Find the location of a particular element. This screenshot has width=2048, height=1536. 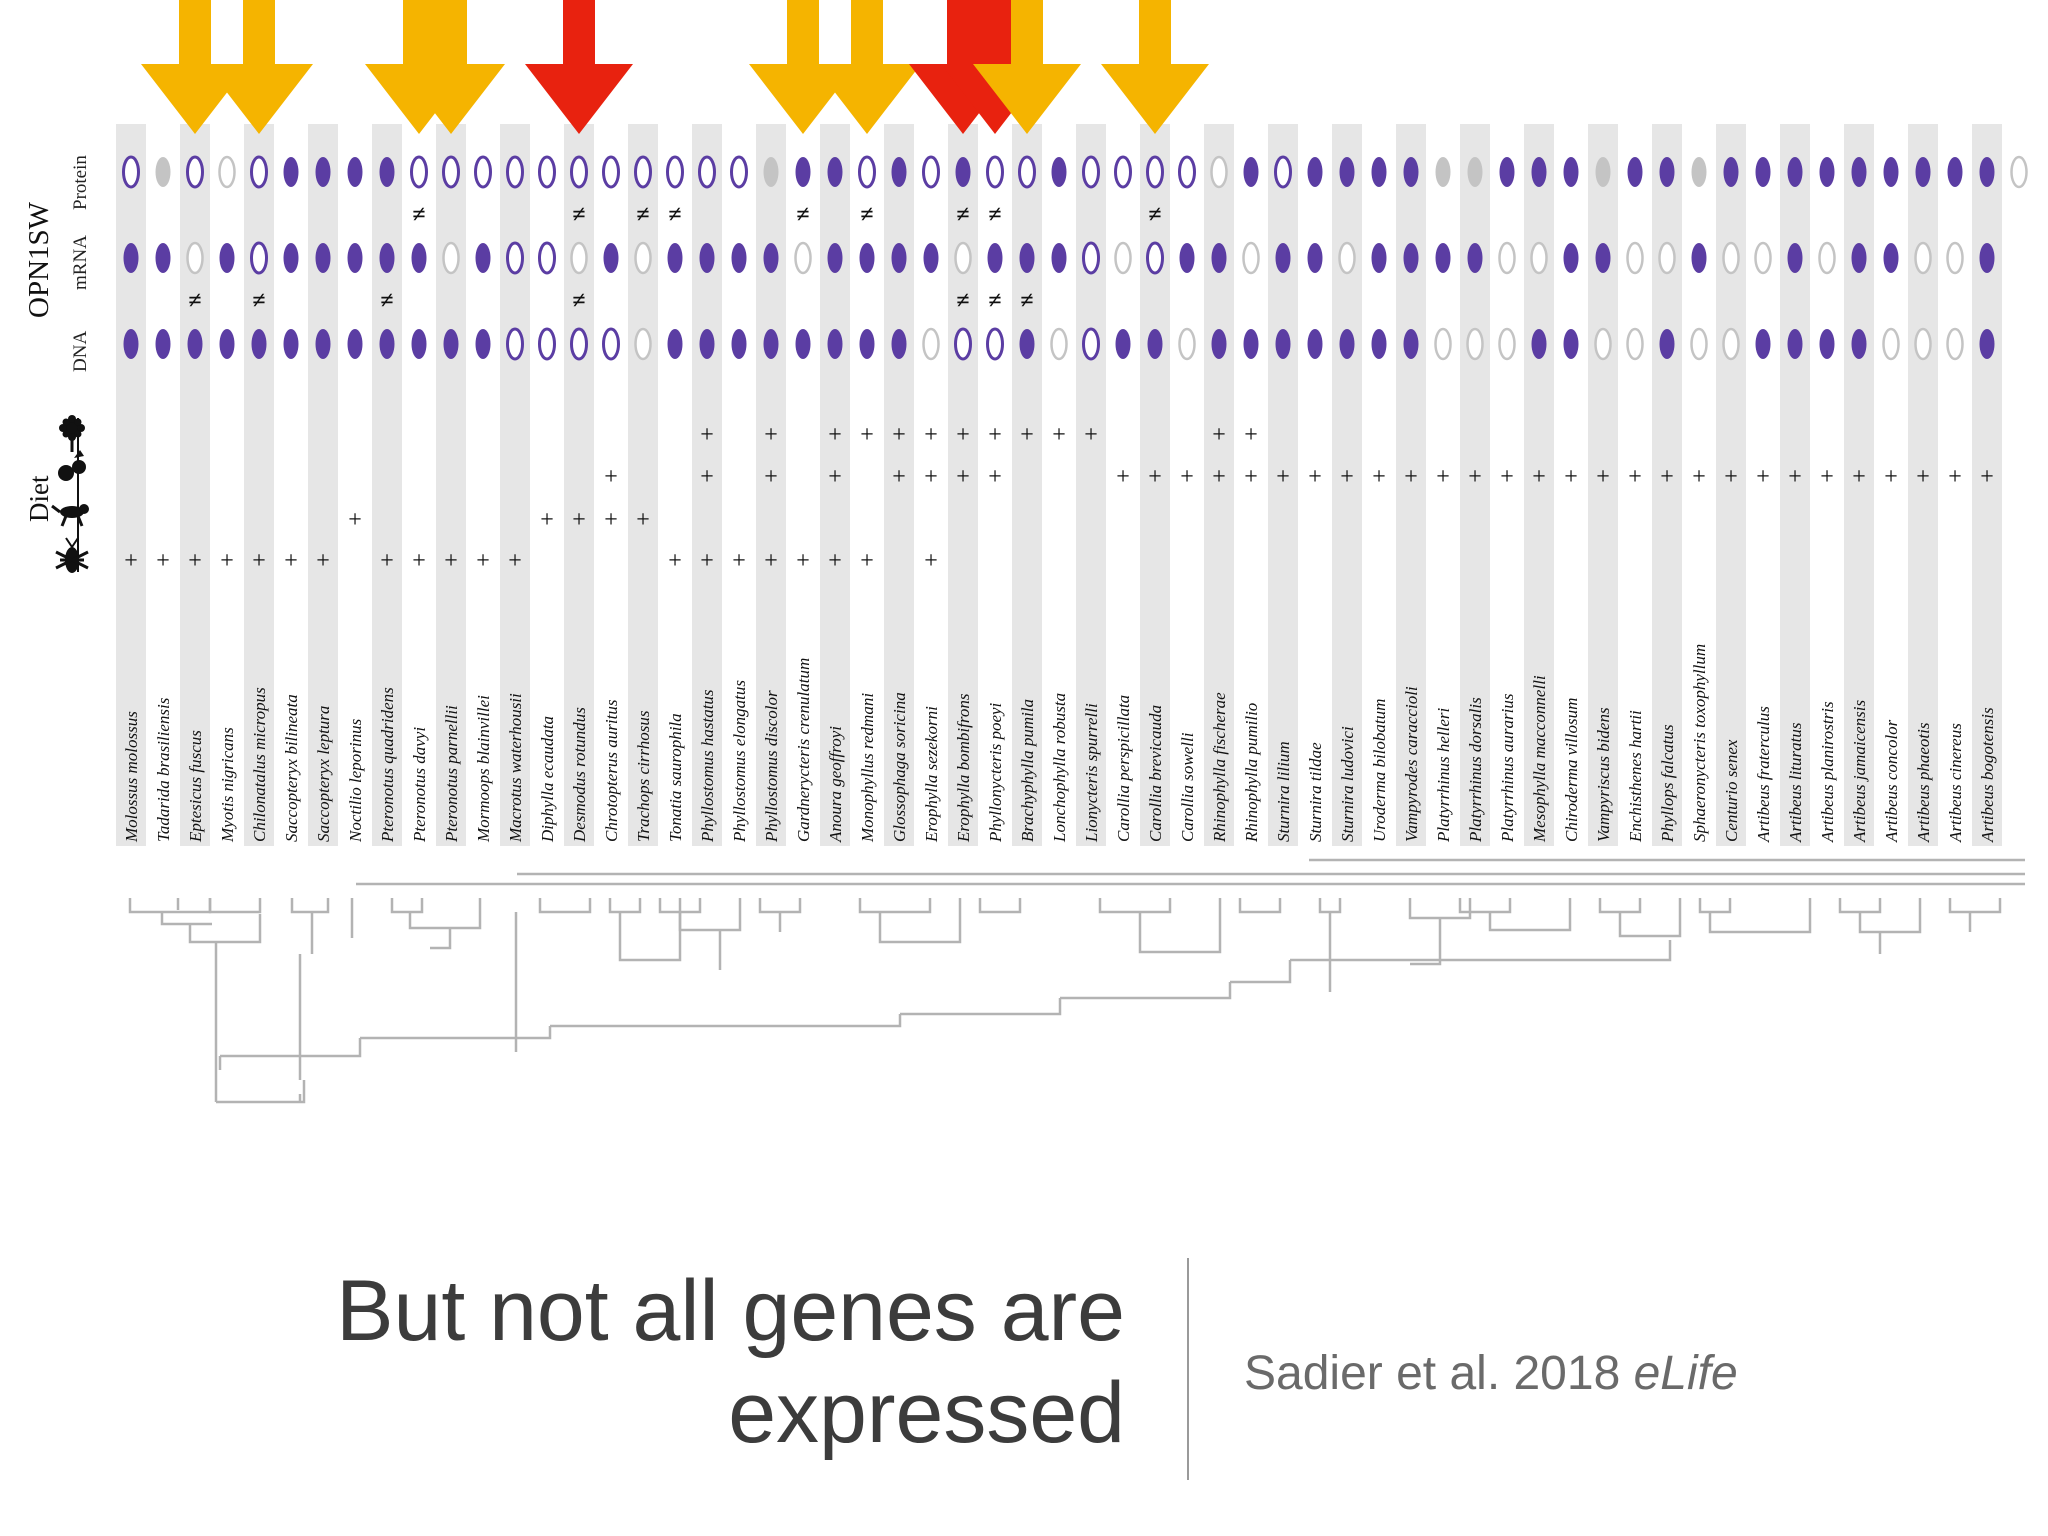

row-label-mrna: mRNA is located at coordinates (80, 262).